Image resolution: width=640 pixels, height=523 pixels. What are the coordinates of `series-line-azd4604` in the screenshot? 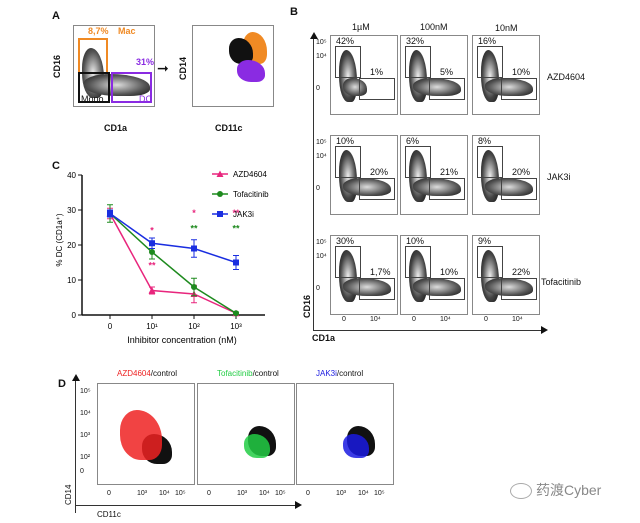 It's located at (173, 263).